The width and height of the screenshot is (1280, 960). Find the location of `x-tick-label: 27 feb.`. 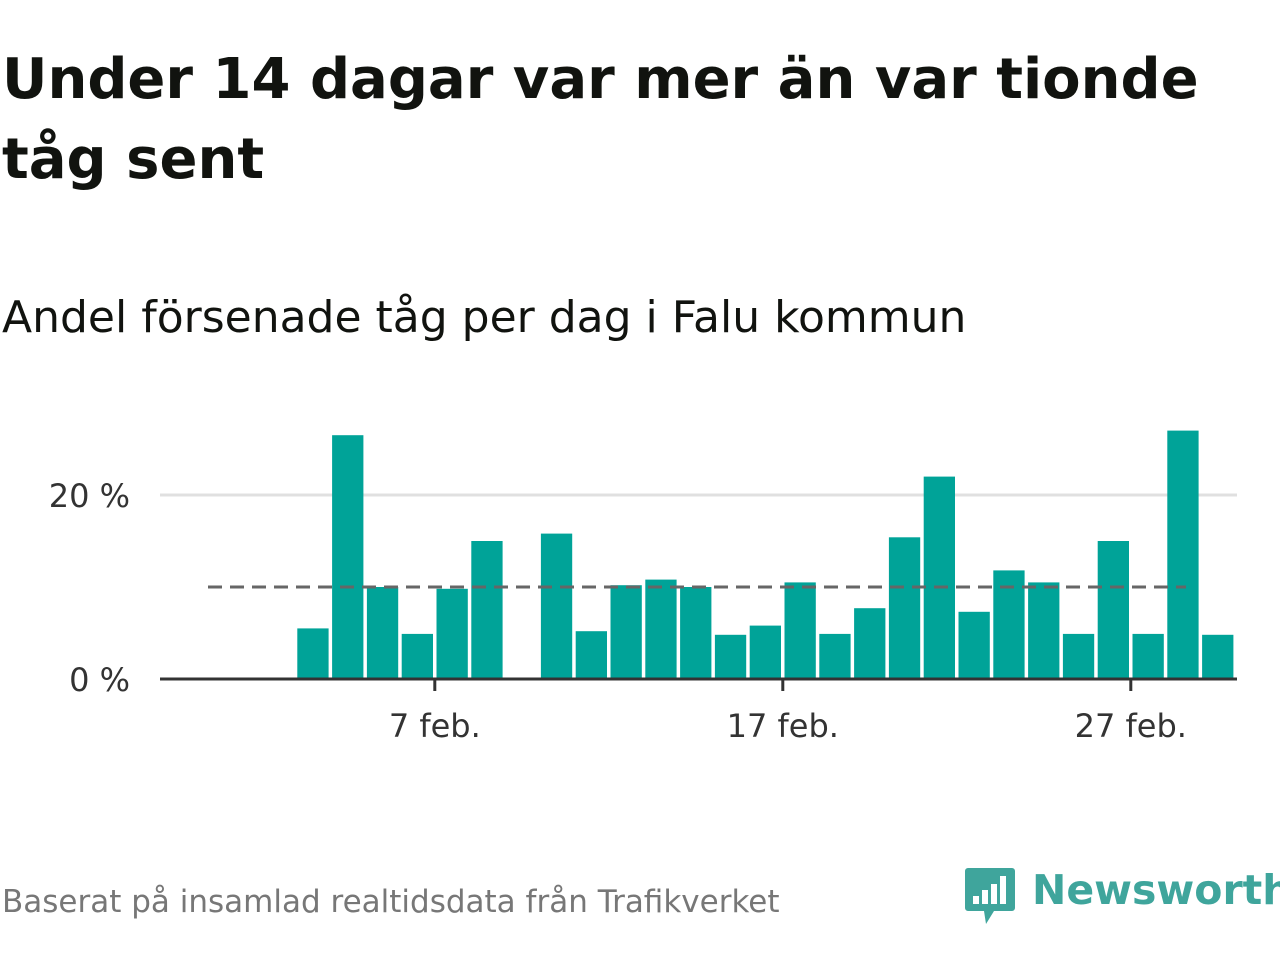

x-tick-label: 27 feb. is located at coordinates (1131, 726).